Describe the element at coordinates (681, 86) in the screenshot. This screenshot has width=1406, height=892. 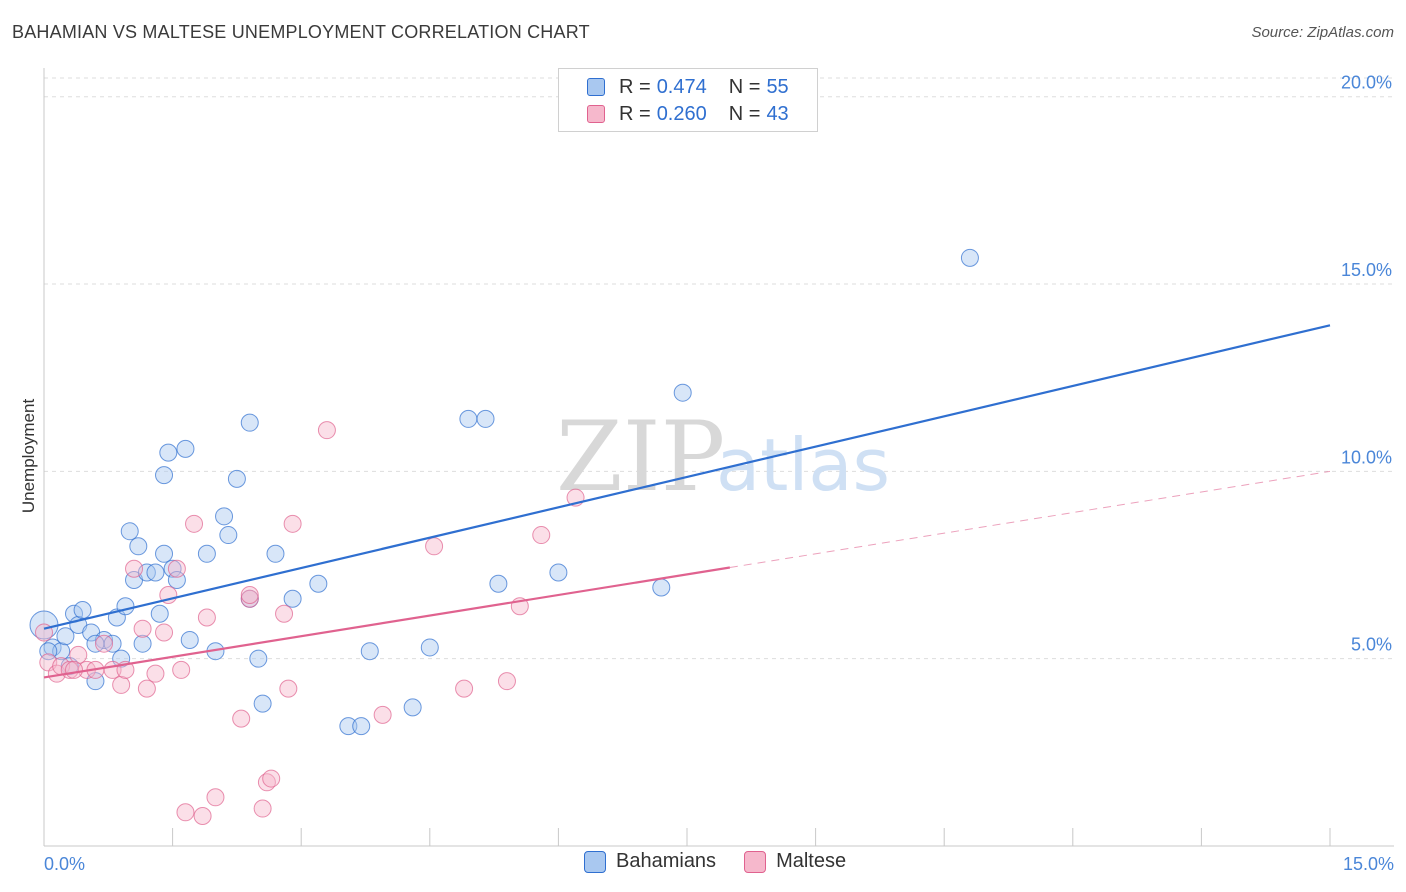
I see `legend-r-value: 0.474` at that location.